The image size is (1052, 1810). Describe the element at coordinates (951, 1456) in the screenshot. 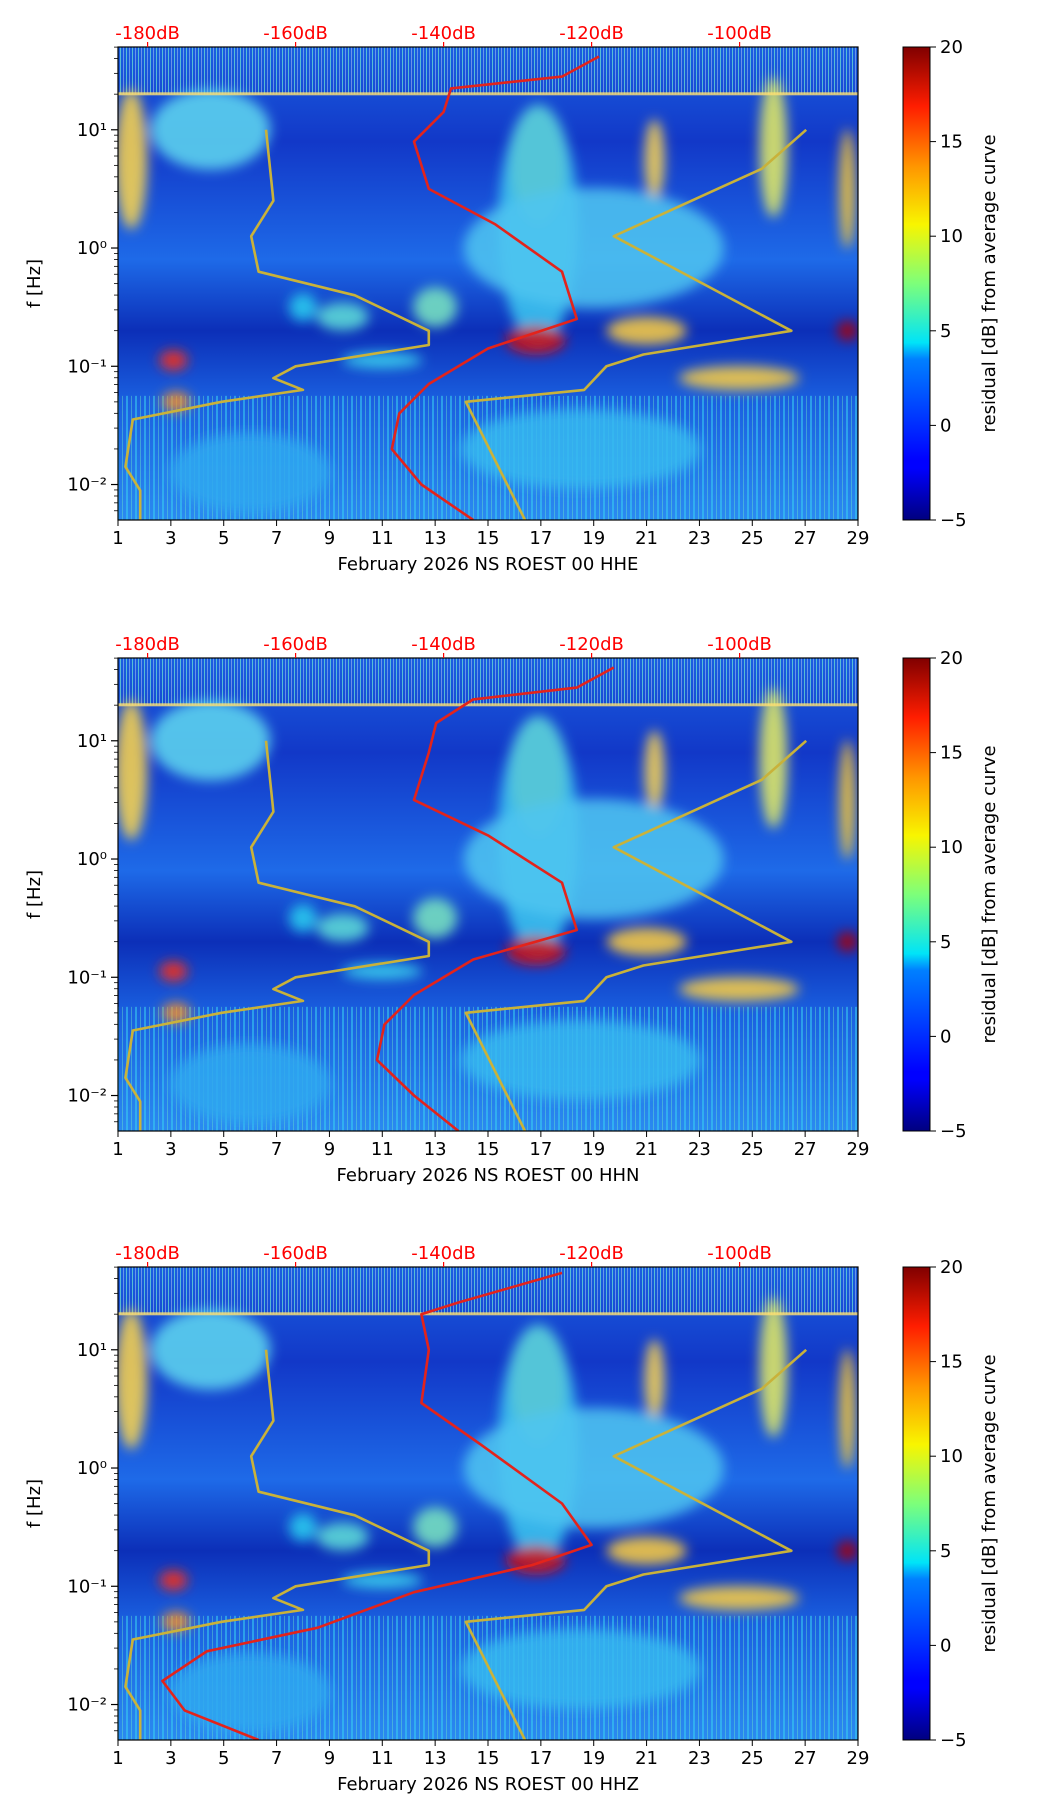

I see `colorbar-tick-label: 10` at that location.